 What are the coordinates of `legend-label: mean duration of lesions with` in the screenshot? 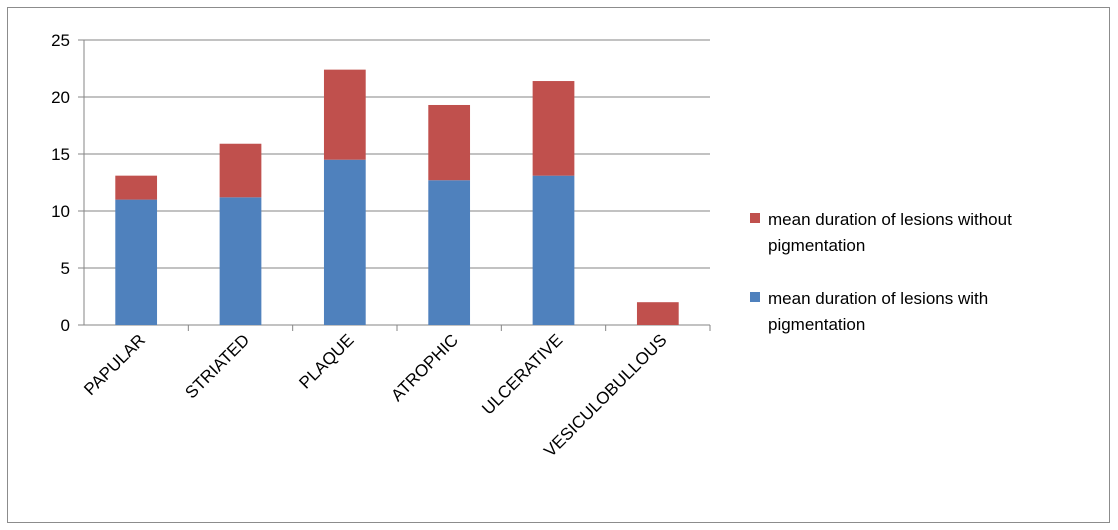 It's located at (878, 298).